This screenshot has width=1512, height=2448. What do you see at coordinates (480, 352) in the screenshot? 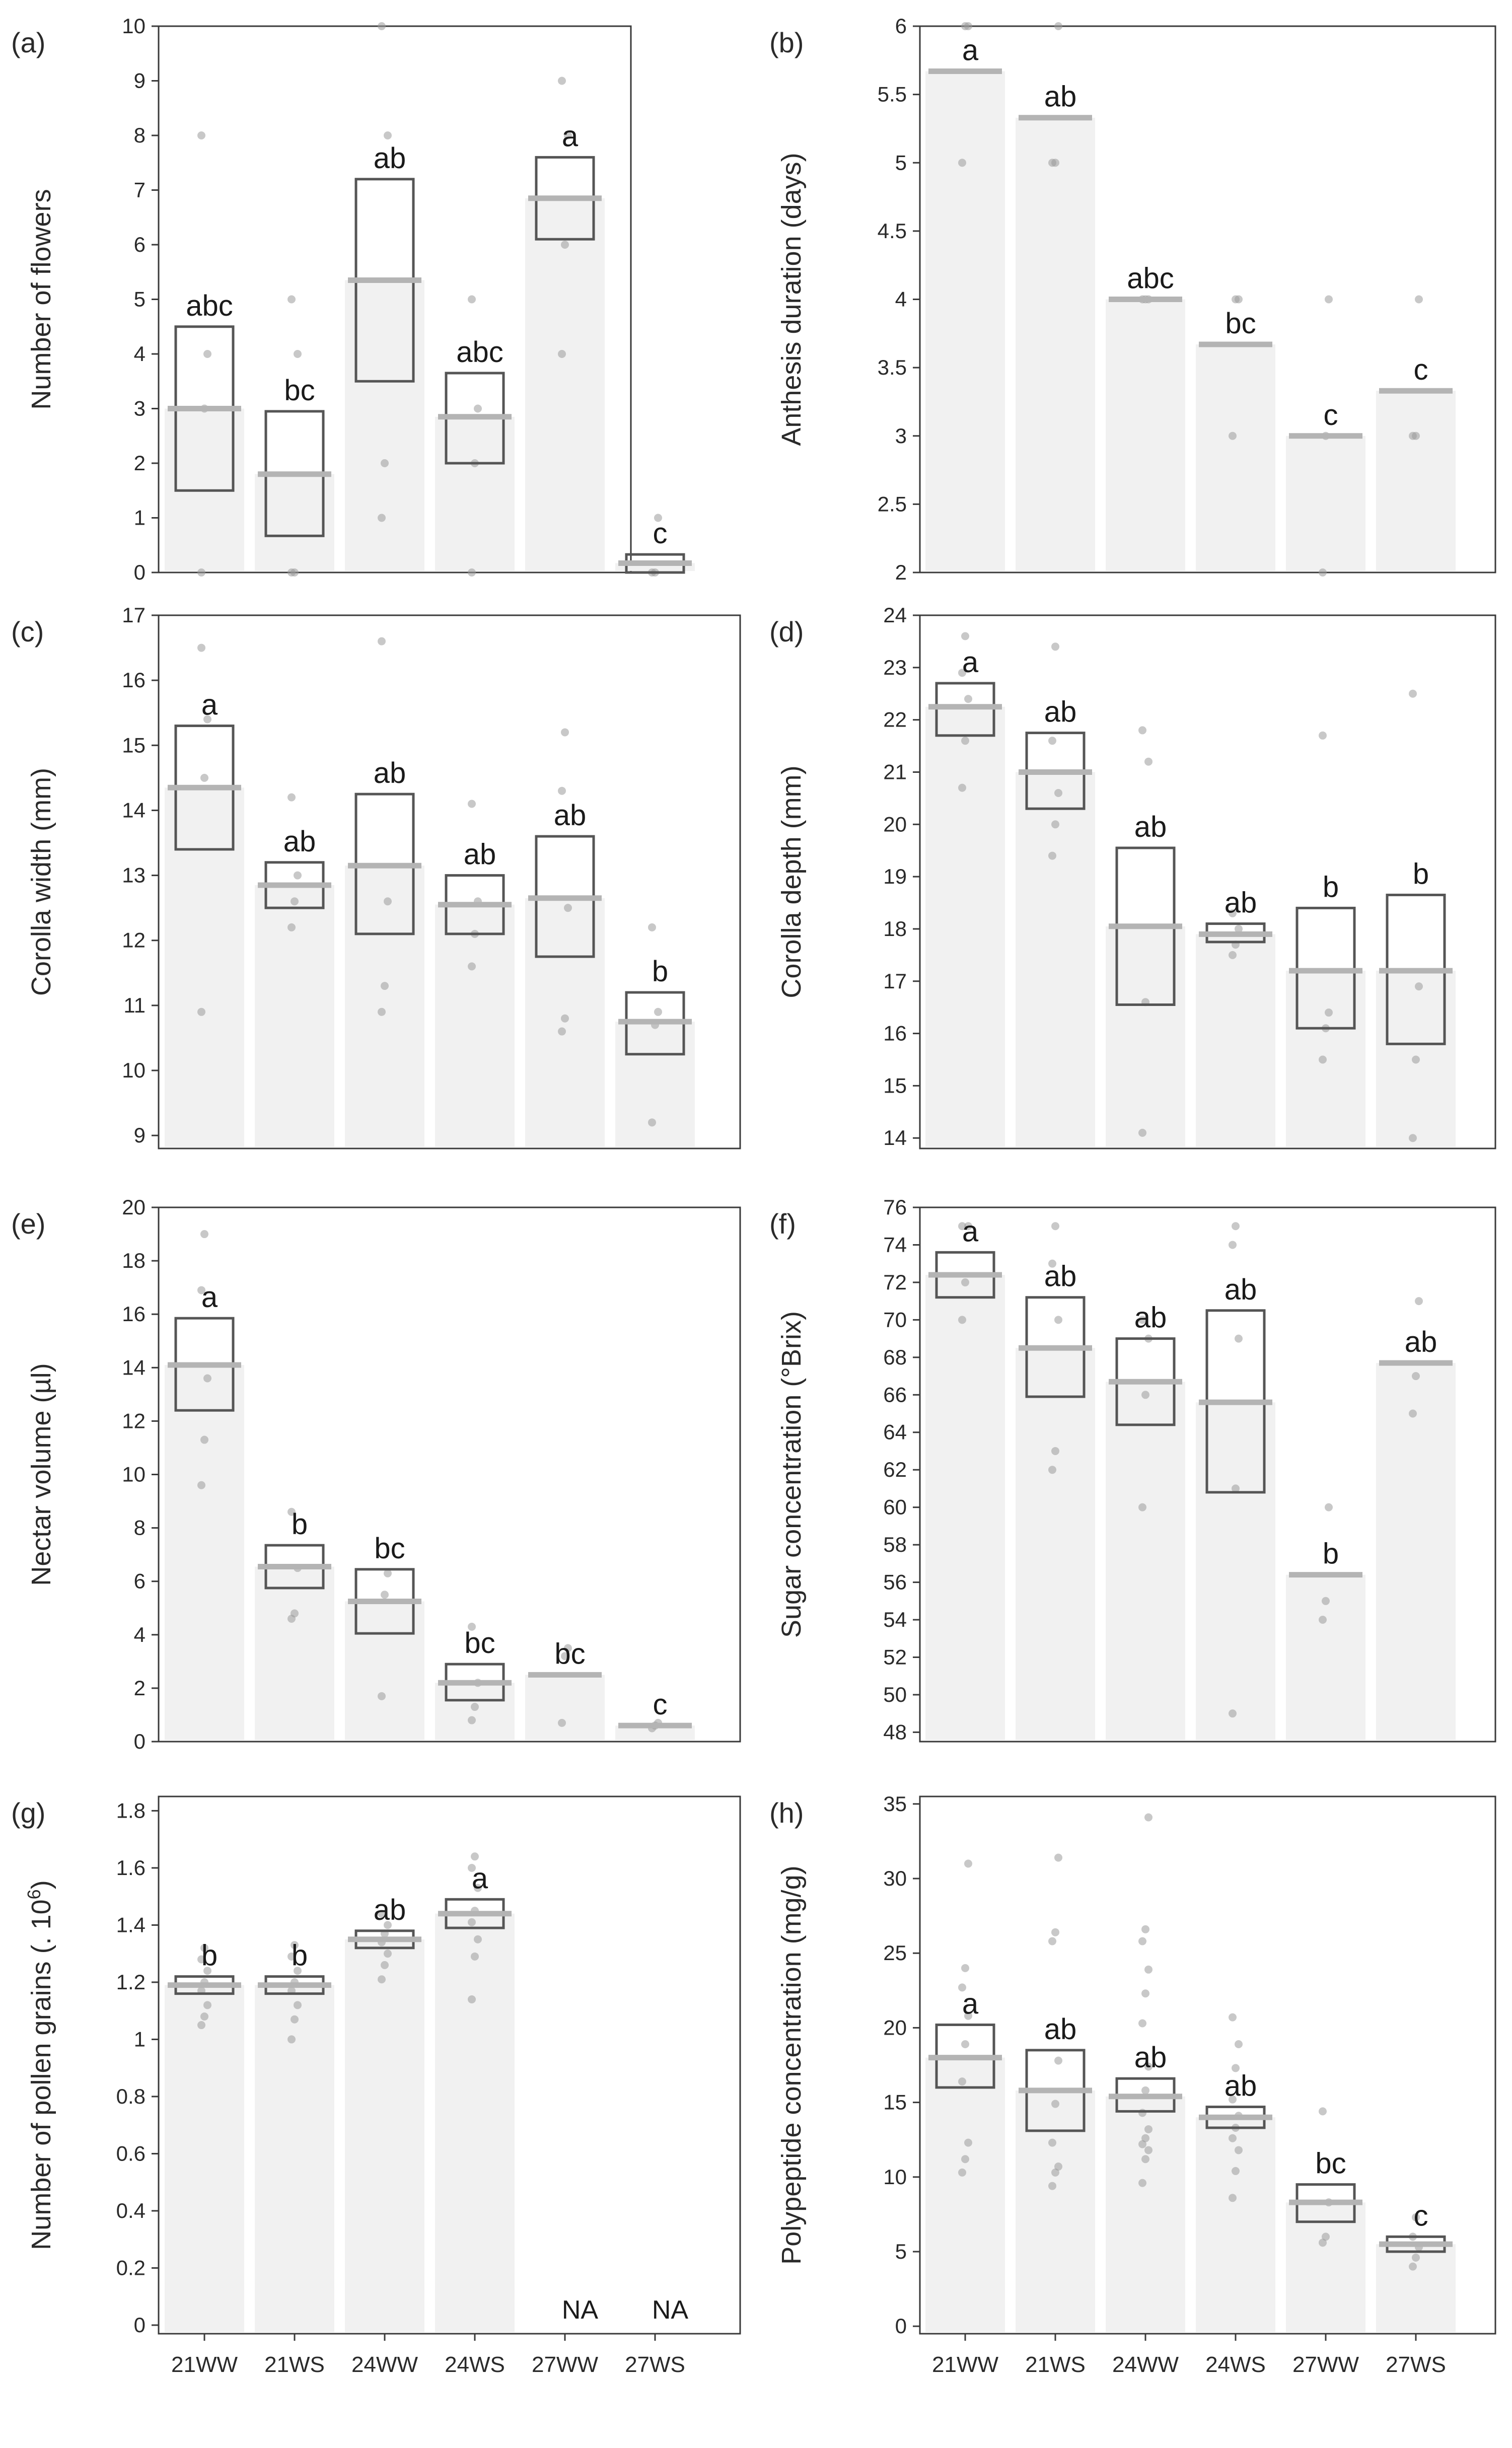
I see `significance-letter-24WS: abc` at bounding box center [480, 352].